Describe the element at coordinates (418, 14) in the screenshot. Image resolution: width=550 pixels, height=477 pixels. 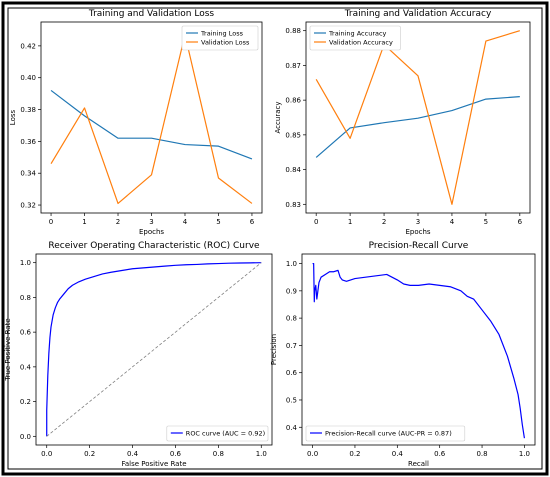
I see `chart-title: Training and Validation Accuracy` at that location.